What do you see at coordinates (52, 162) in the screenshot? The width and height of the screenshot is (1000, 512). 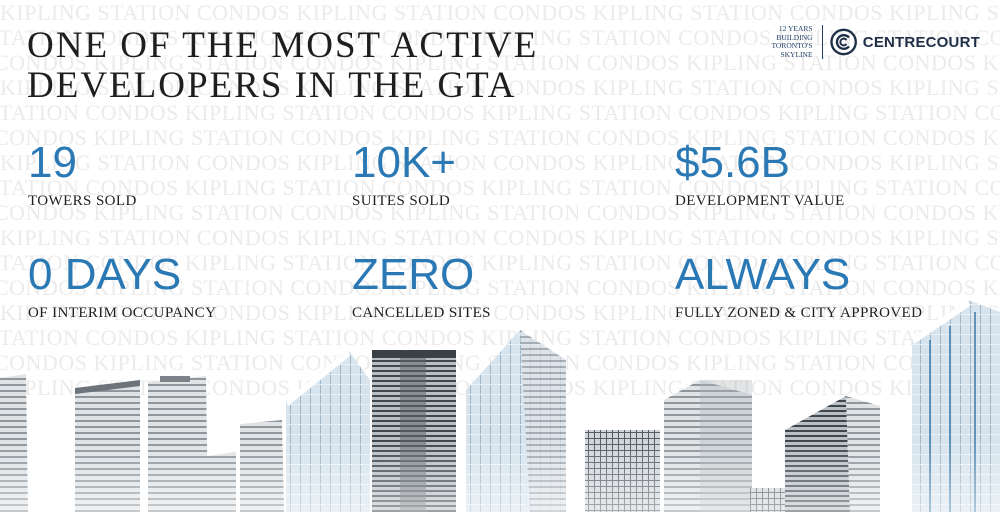 I see `stat-value: 19` at bounding box center [52, 162].